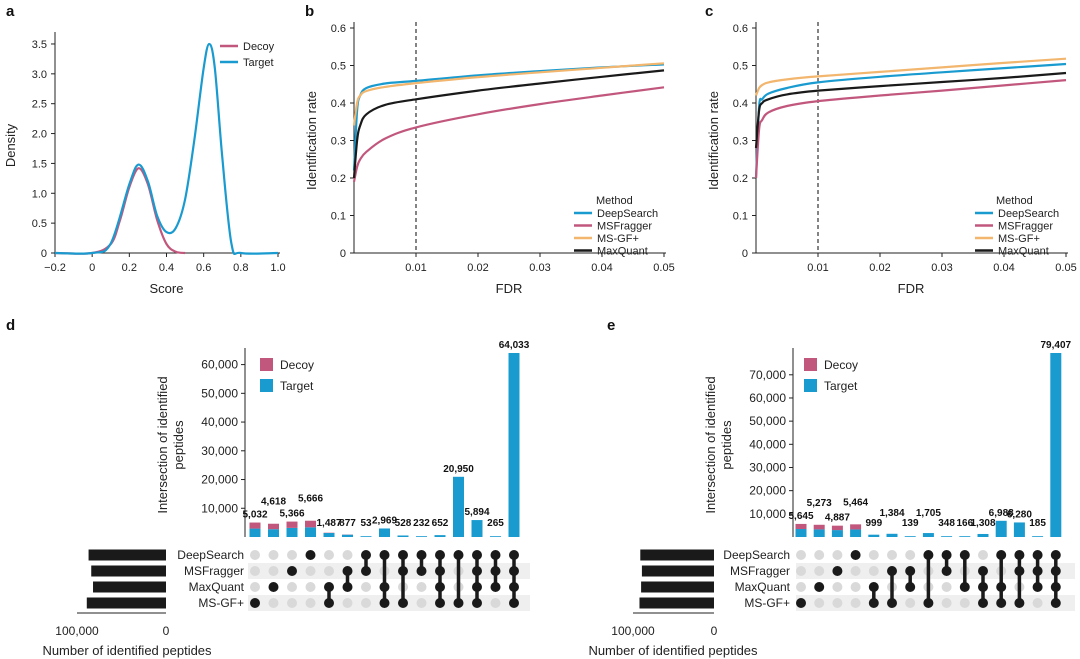 The image size is (1080, 659). Describe the element at coordinates (1025, 227) in the screenshot. I see `panel-c-legend-label: MSFragger` at that location.